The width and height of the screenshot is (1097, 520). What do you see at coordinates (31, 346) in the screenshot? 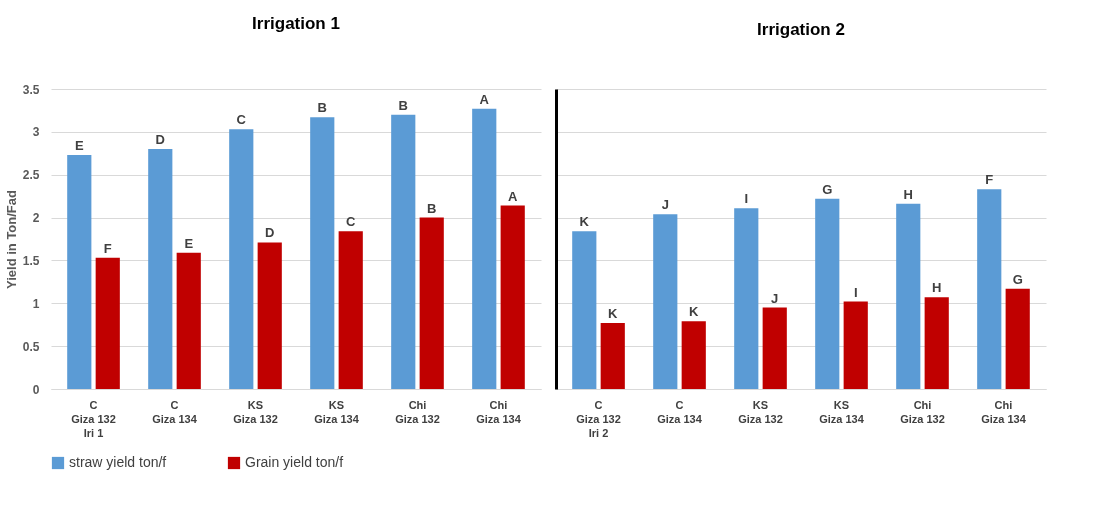
I see `y-tick-label: 0.5` at bounding box center [31, 346].